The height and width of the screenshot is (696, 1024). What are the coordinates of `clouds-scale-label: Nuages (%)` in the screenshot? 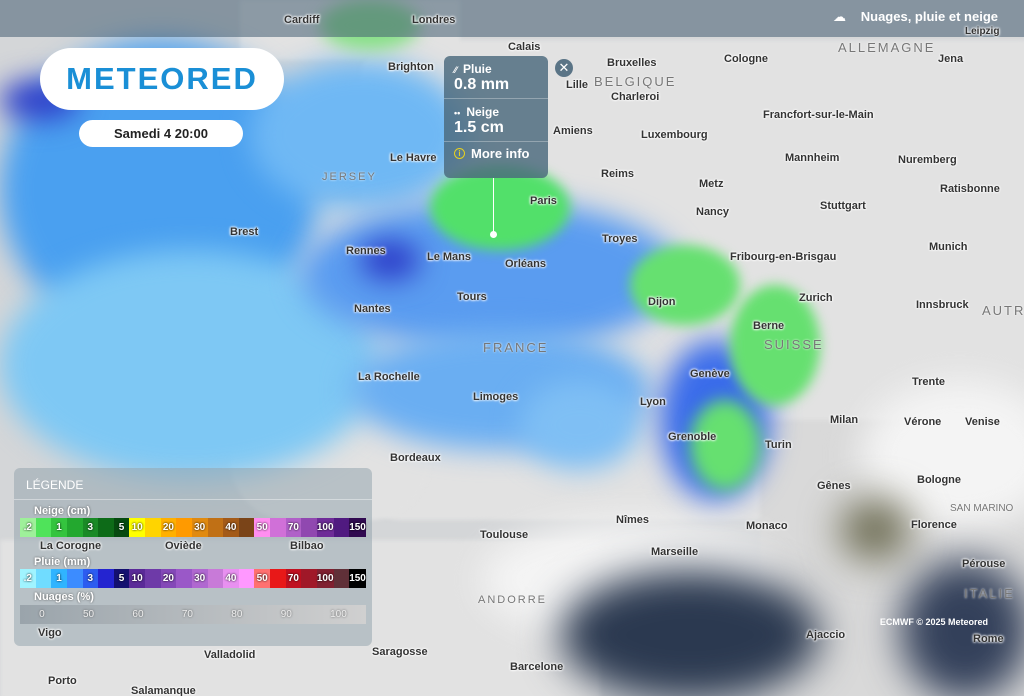 It's located at (64, 597).